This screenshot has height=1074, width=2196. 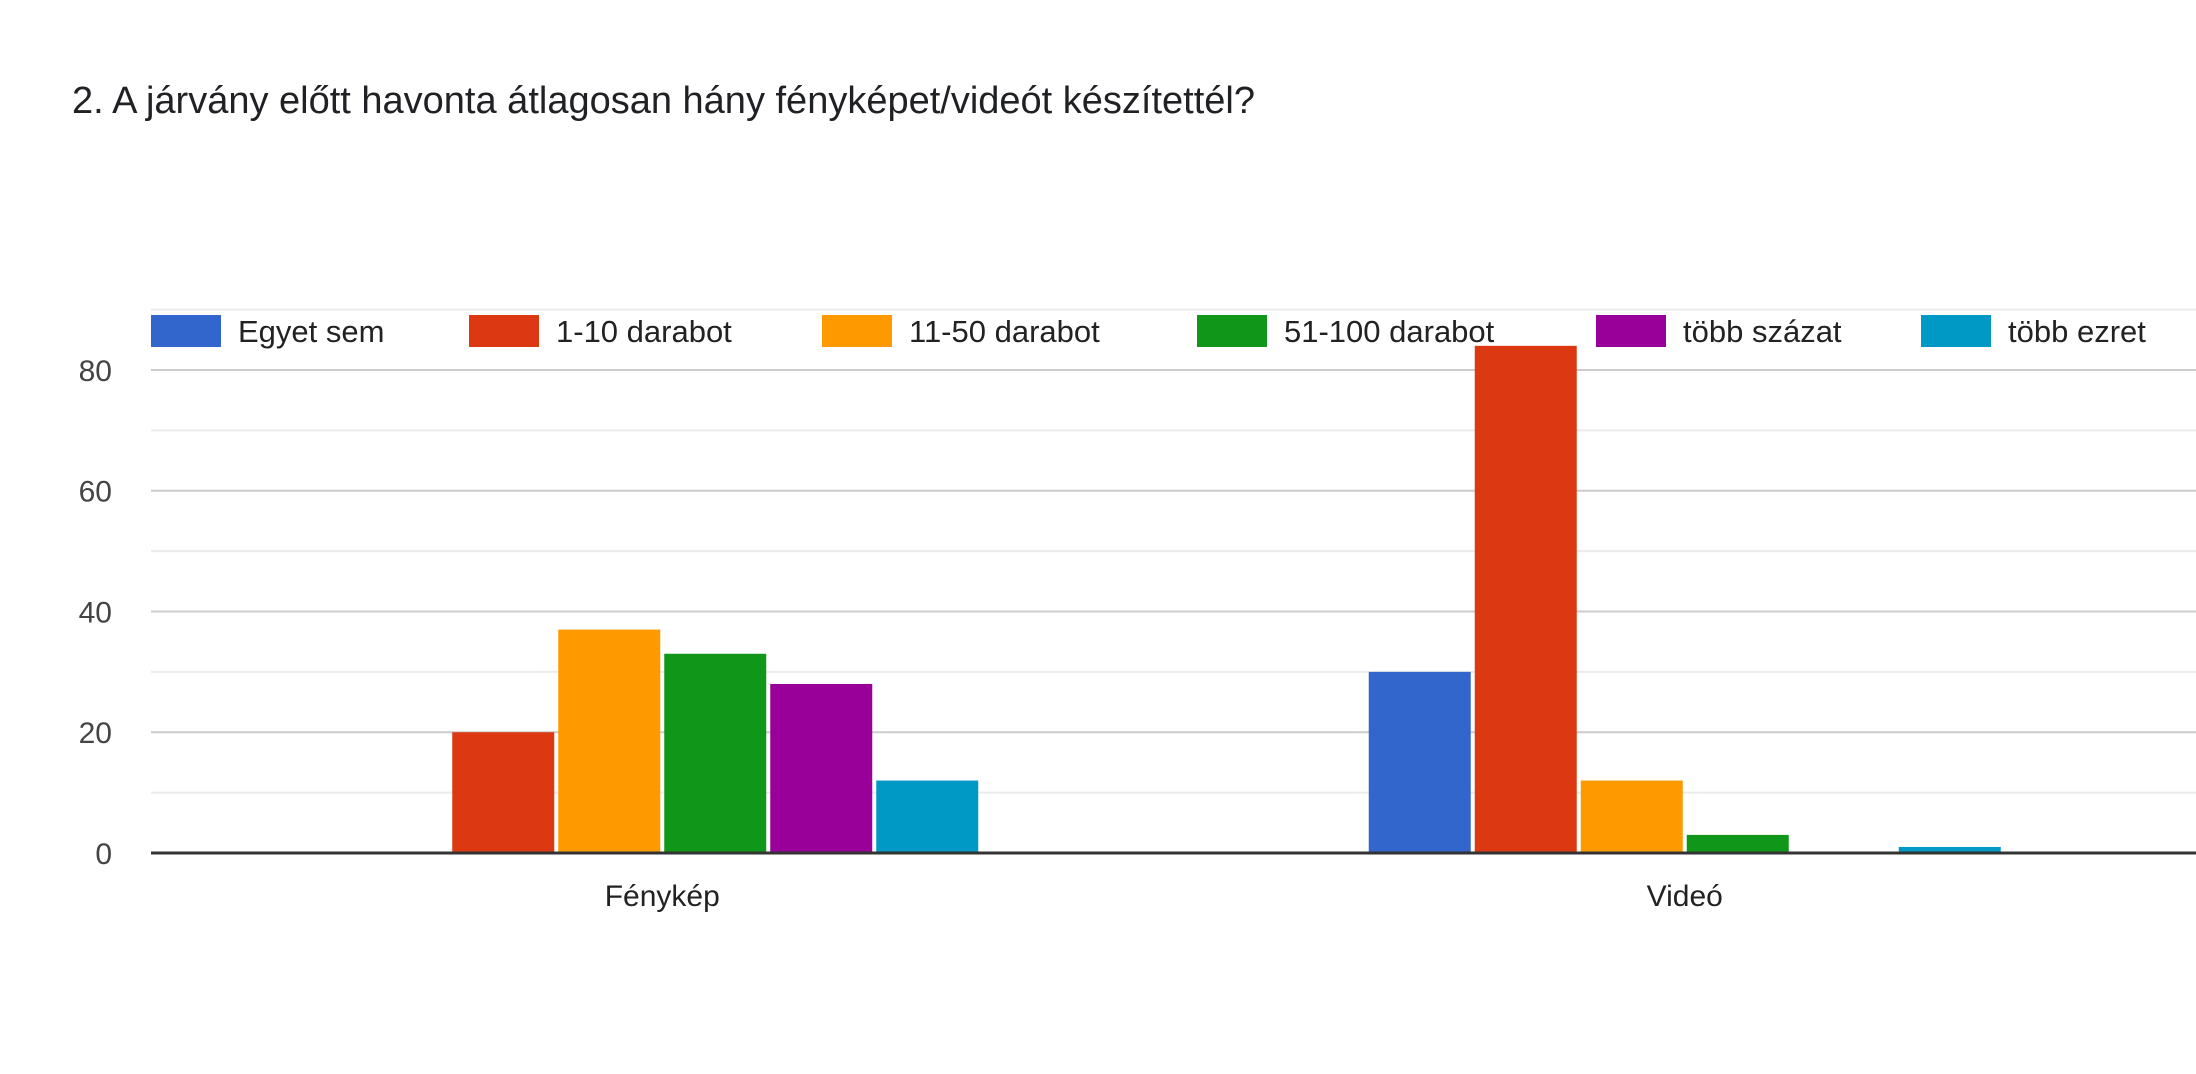 What do you see at coordinates (2077, 331) in the screenshot?
I see `legend-label-6: több ezret` at bounding box center [2077, 331].